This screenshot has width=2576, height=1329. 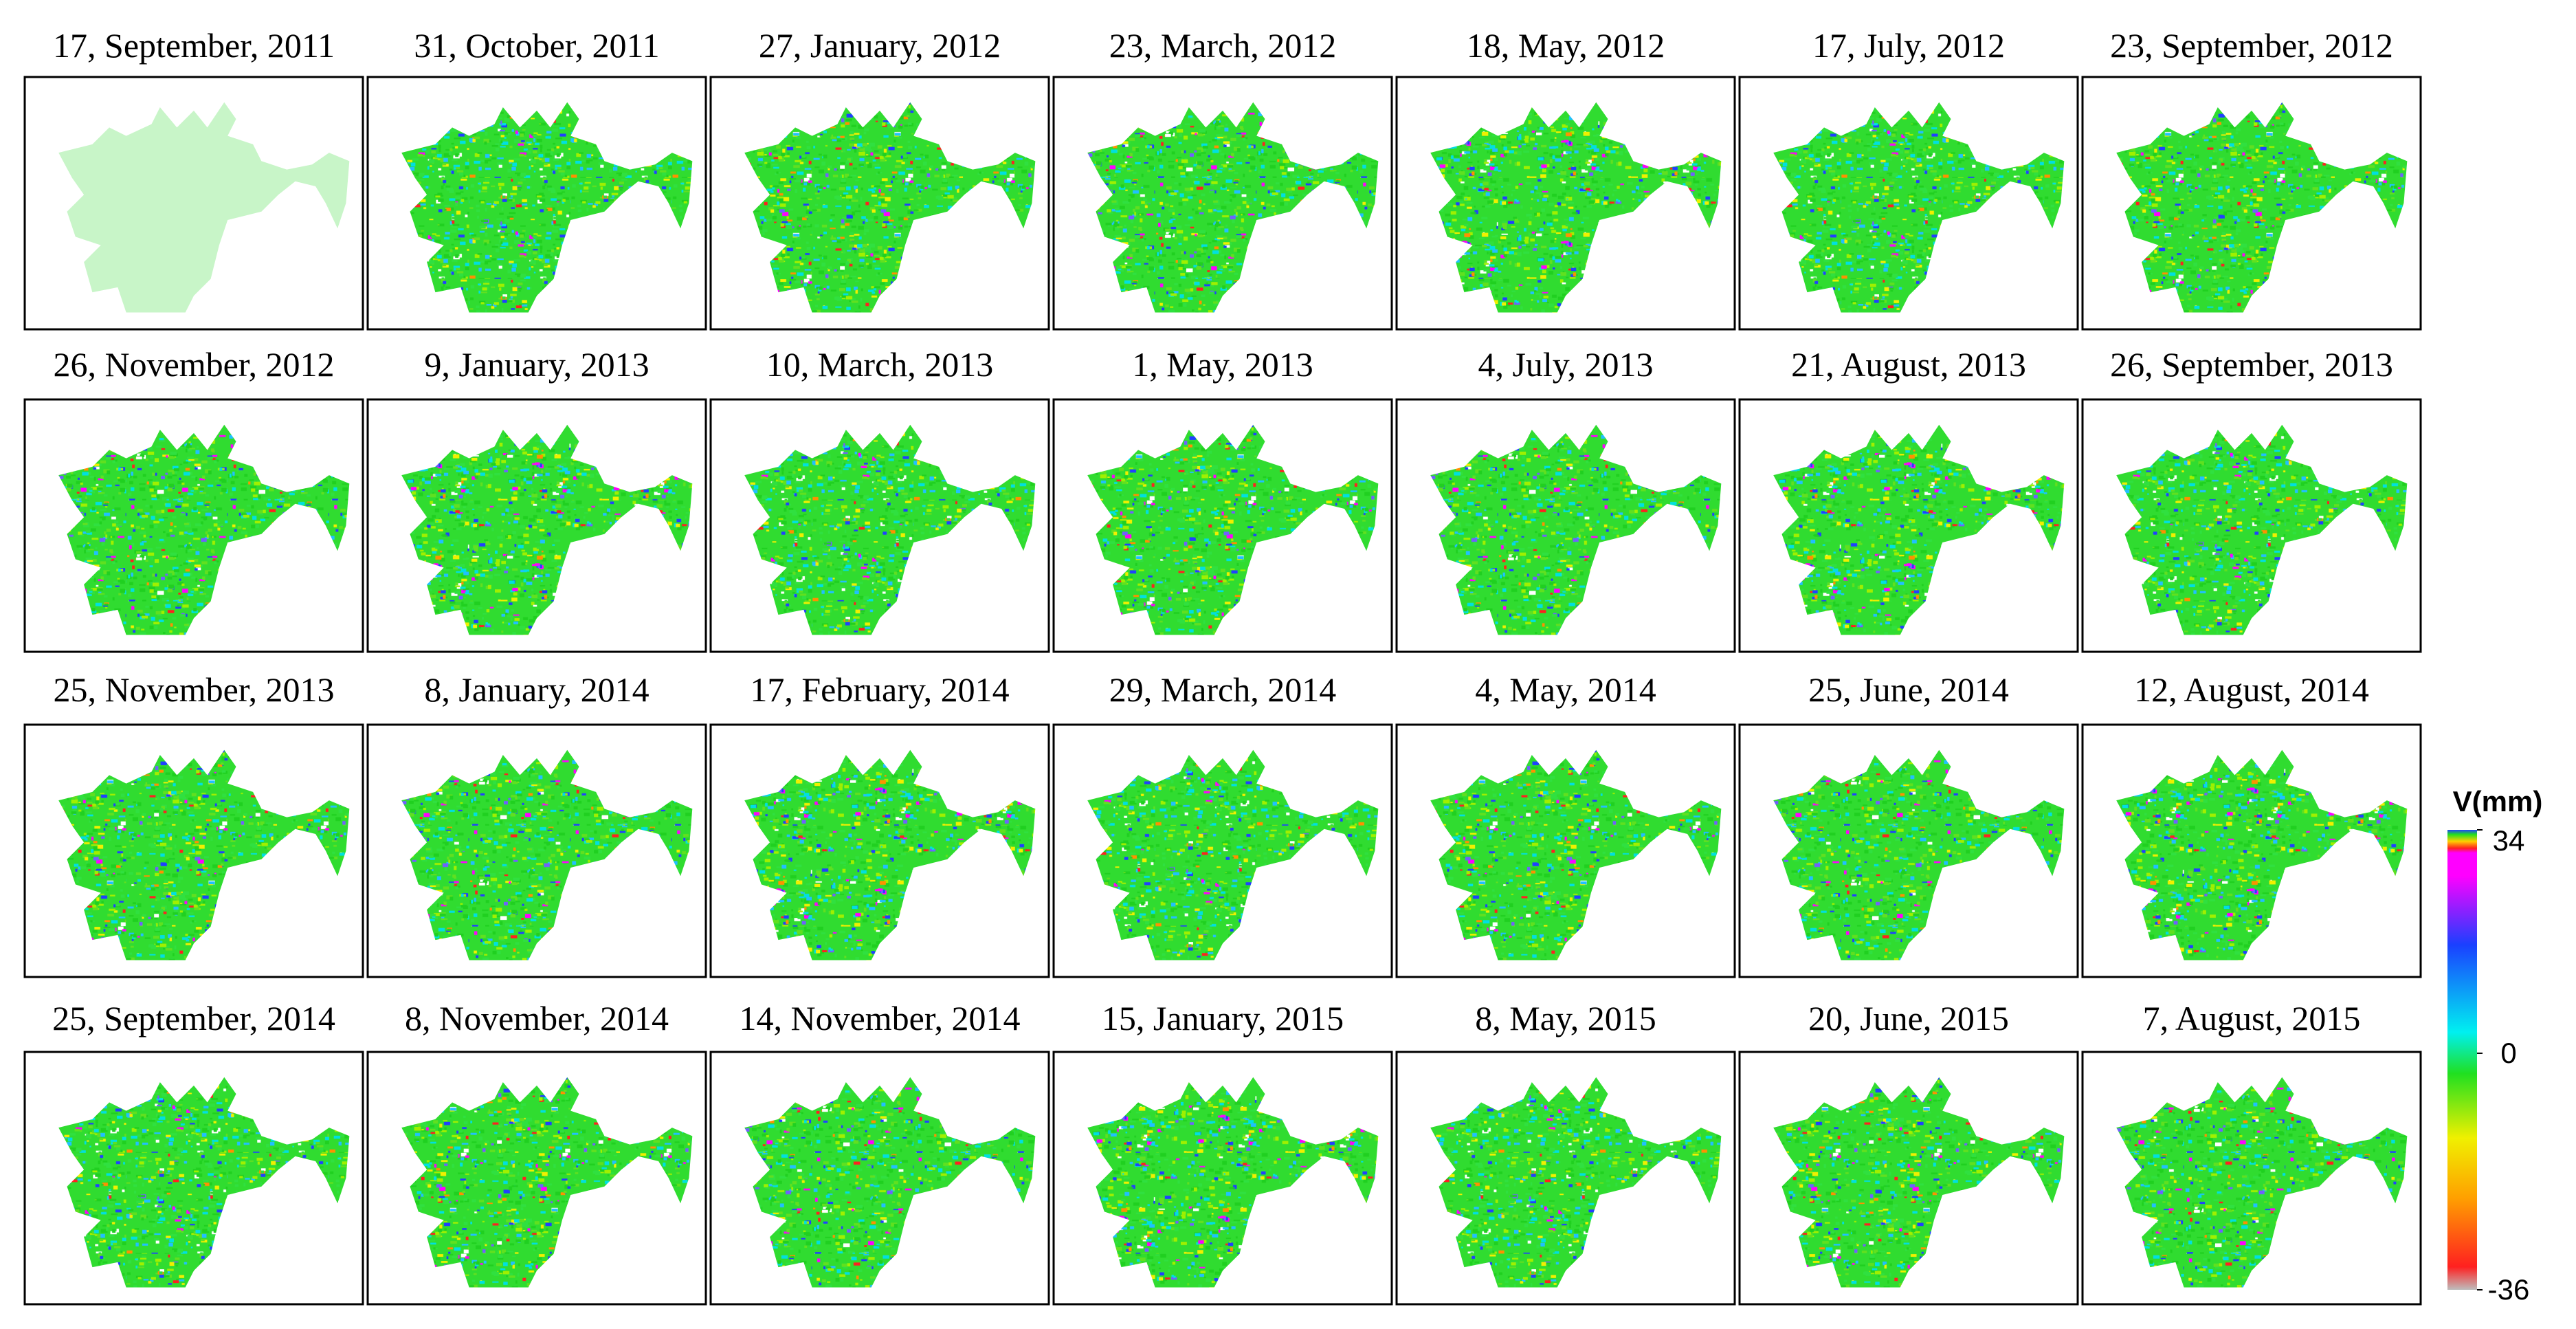 I want to click on panel-title: 9, January, 2013, so click(x=536, y=364).